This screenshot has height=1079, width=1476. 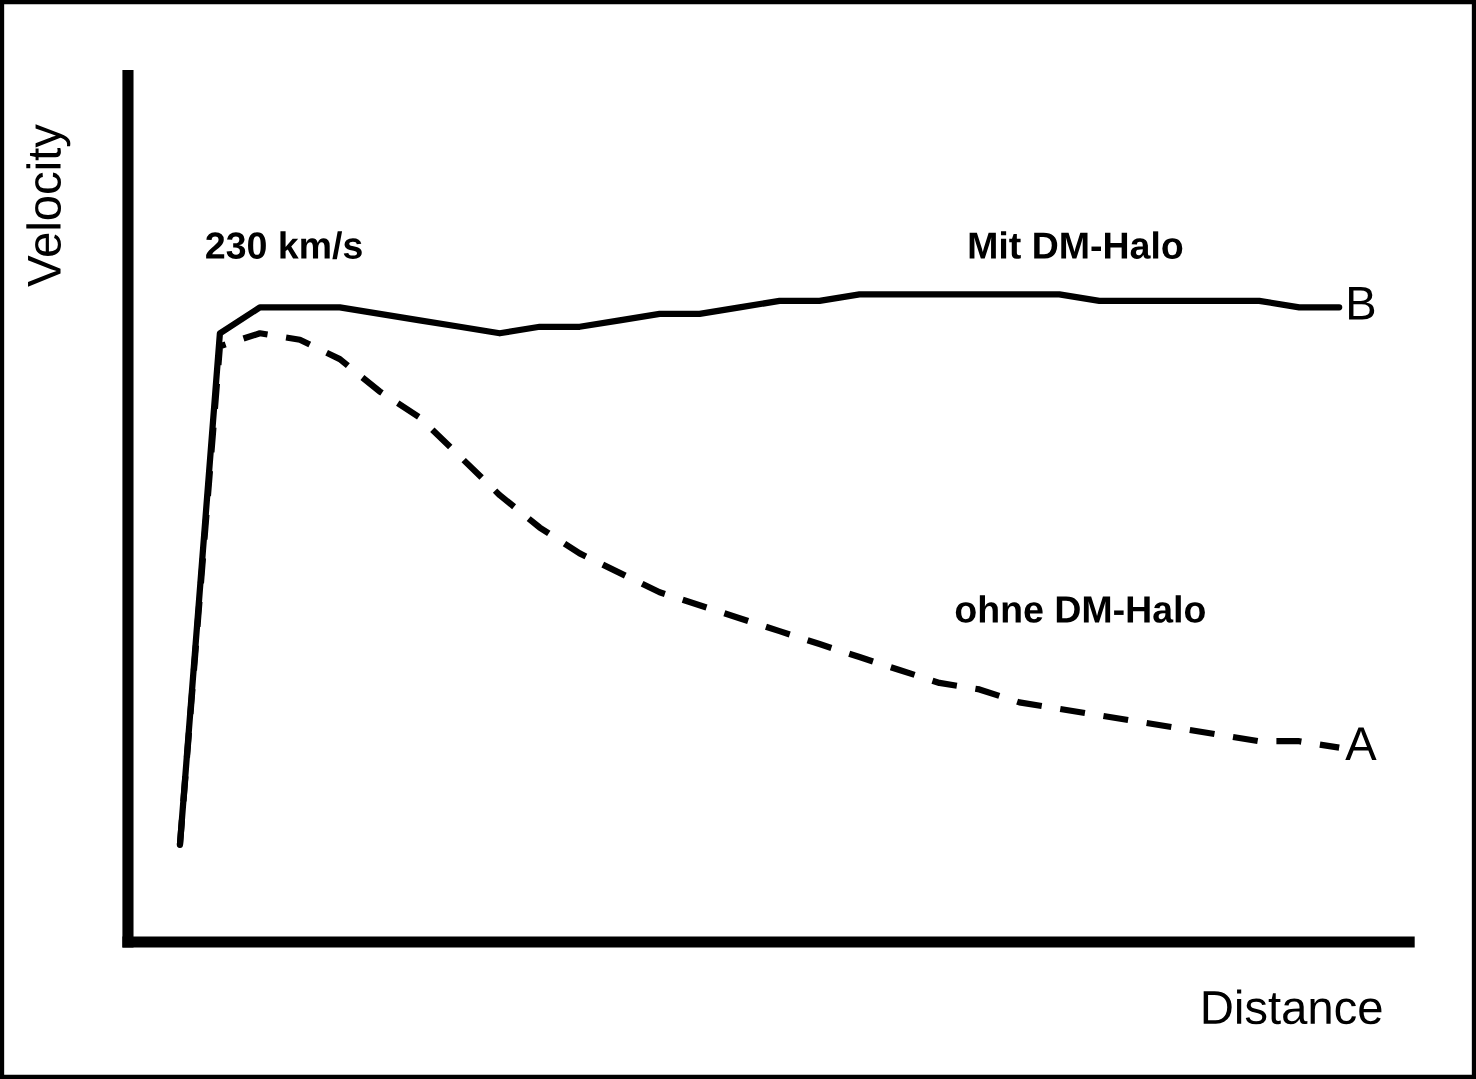 I want to click on x-axis-title: Distance, so click(x=1292, y=1007).